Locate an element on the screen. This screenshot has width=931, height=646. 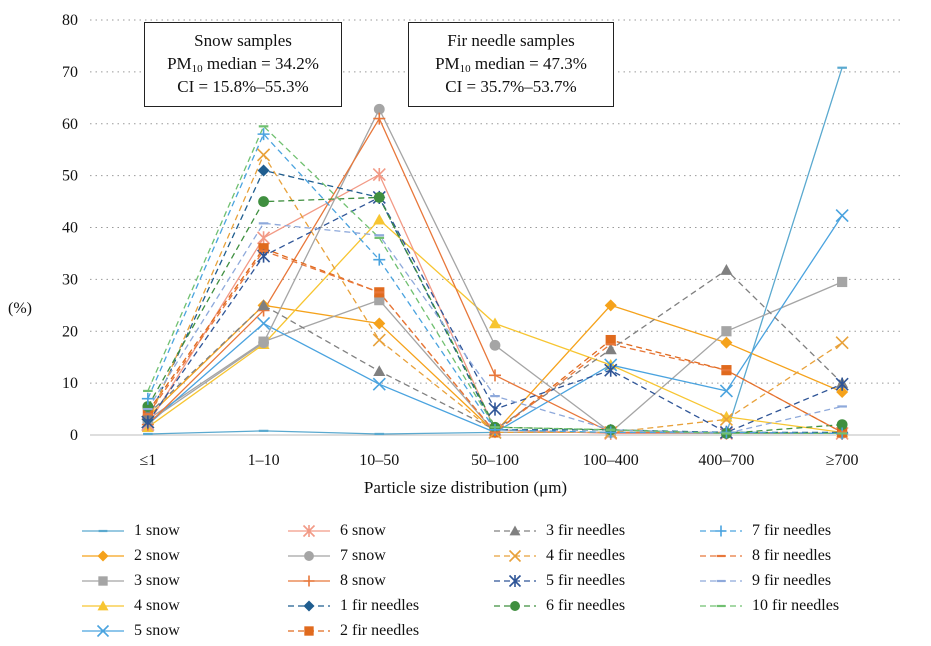
legend-item: 8 snow is located at coordinates (336, 581).